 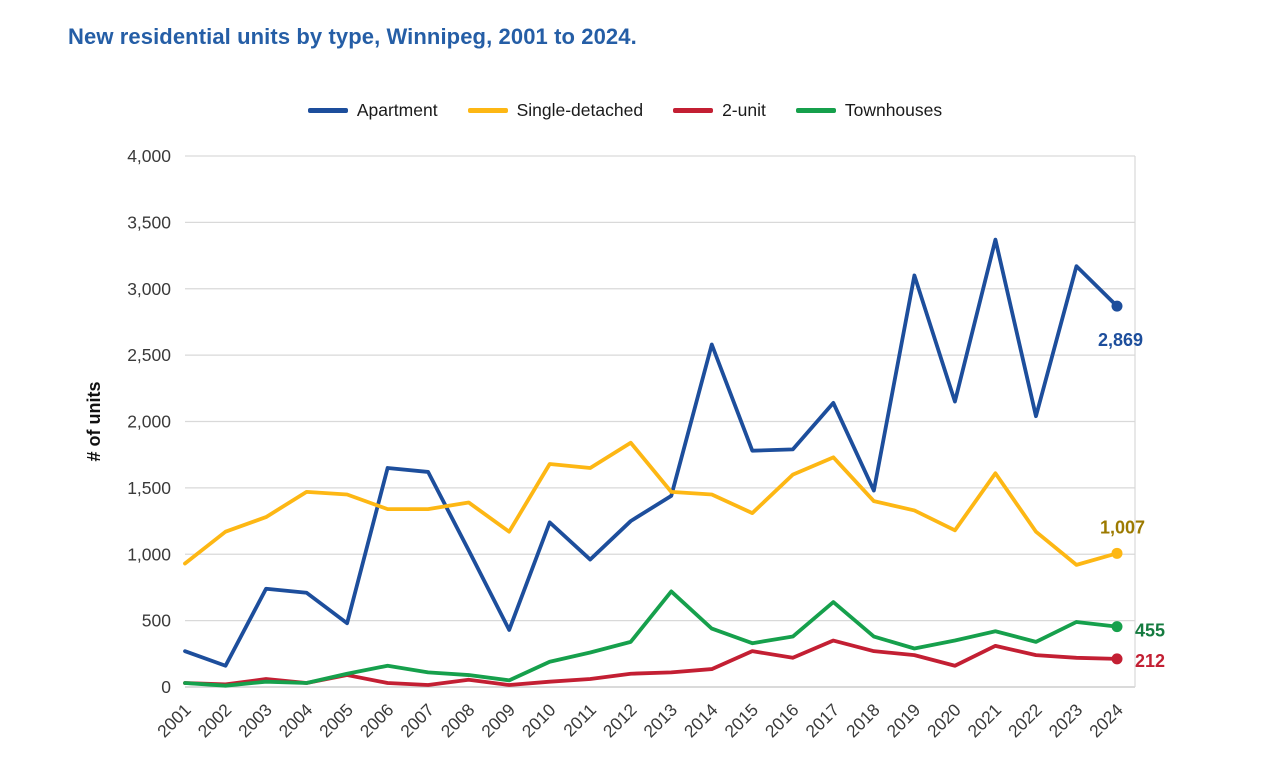 What do you see at coordinates (336, 721) in the screenshot?
I see `x-tick-label: 2005` at bounding box center [336, 721].